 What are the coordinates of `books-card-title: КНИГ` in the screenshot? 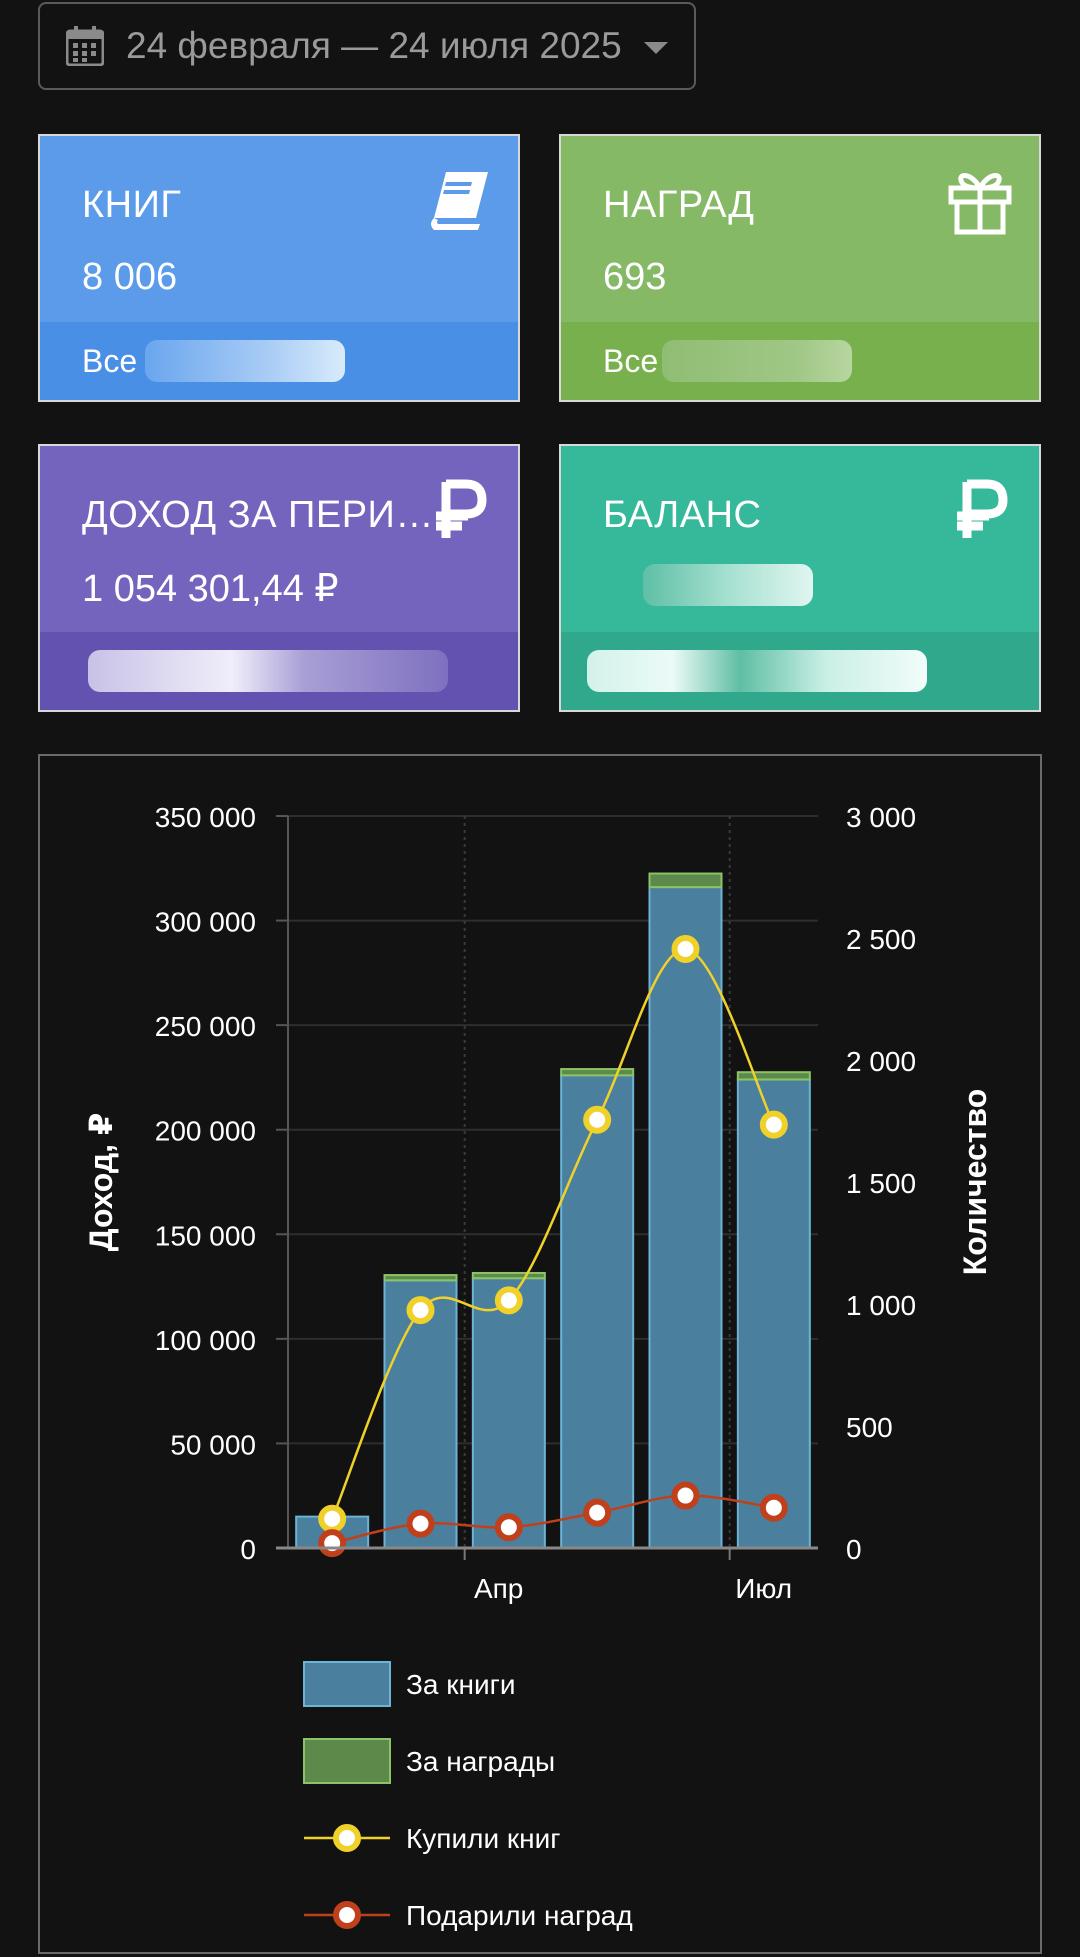 It's located at (132, 205).